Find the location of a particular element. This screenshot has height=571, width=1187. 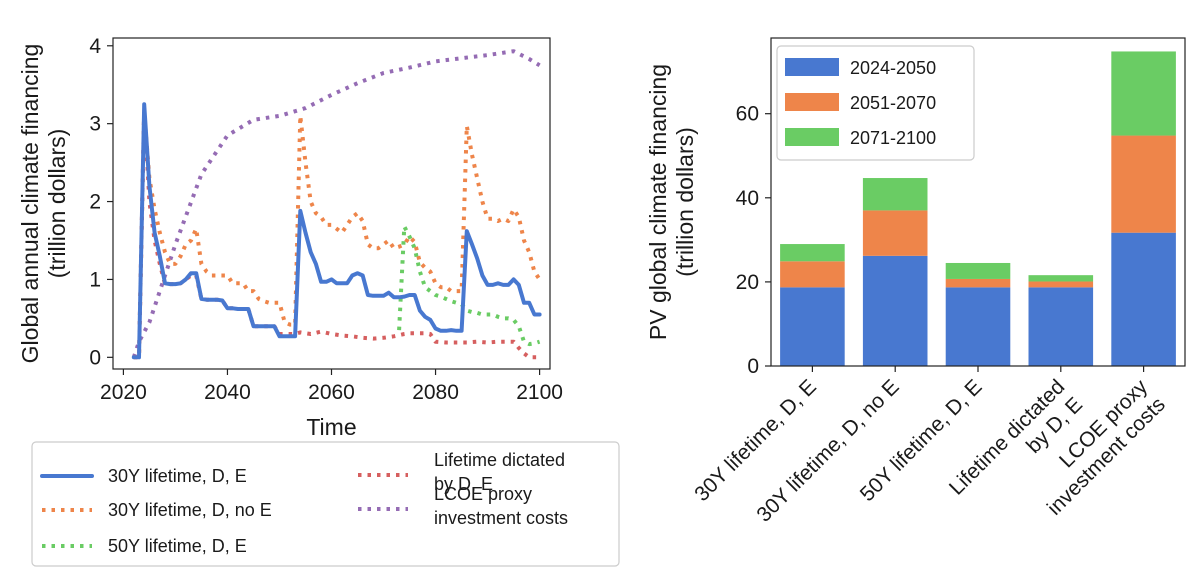

line-legend-frame is located at coordinates (325, 504).